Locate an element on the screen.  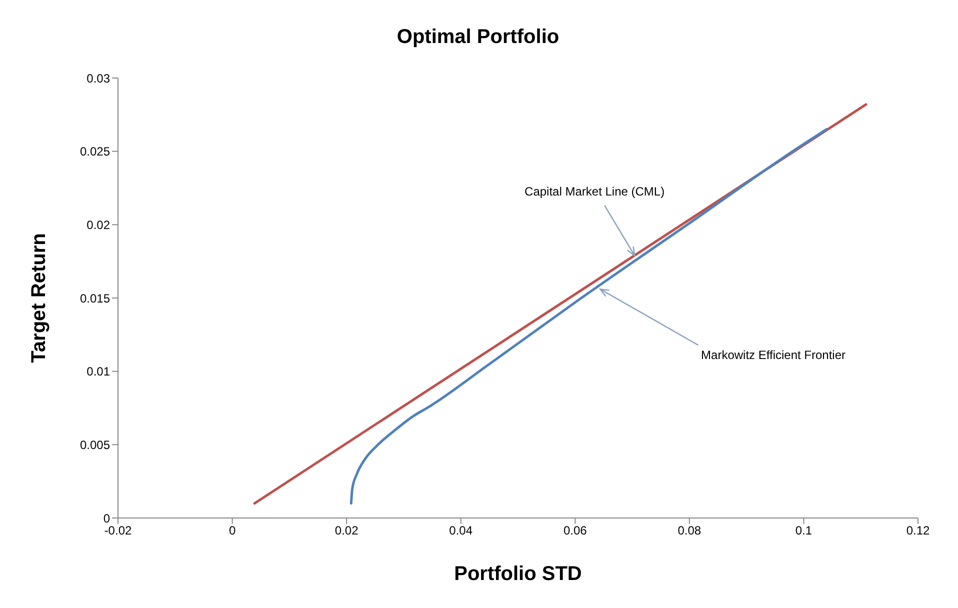
chart-title: Optimal Portfolio is located at coordinates (478, 37).